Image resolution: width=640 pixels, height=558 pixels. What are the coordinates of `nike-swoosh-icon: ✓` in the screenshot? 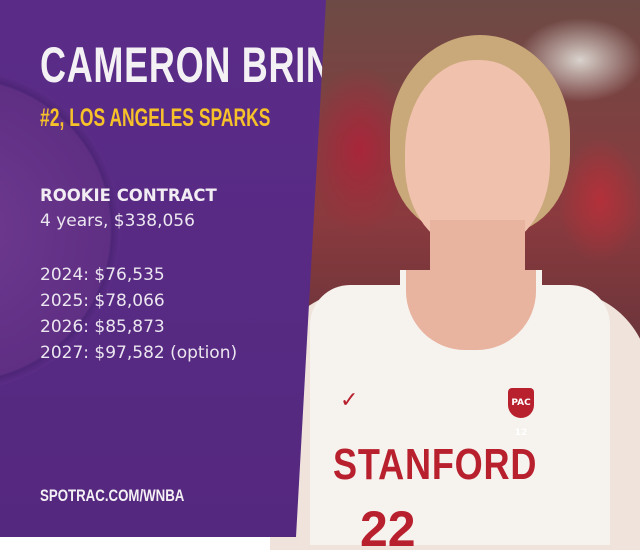 It's located at (349, 400).